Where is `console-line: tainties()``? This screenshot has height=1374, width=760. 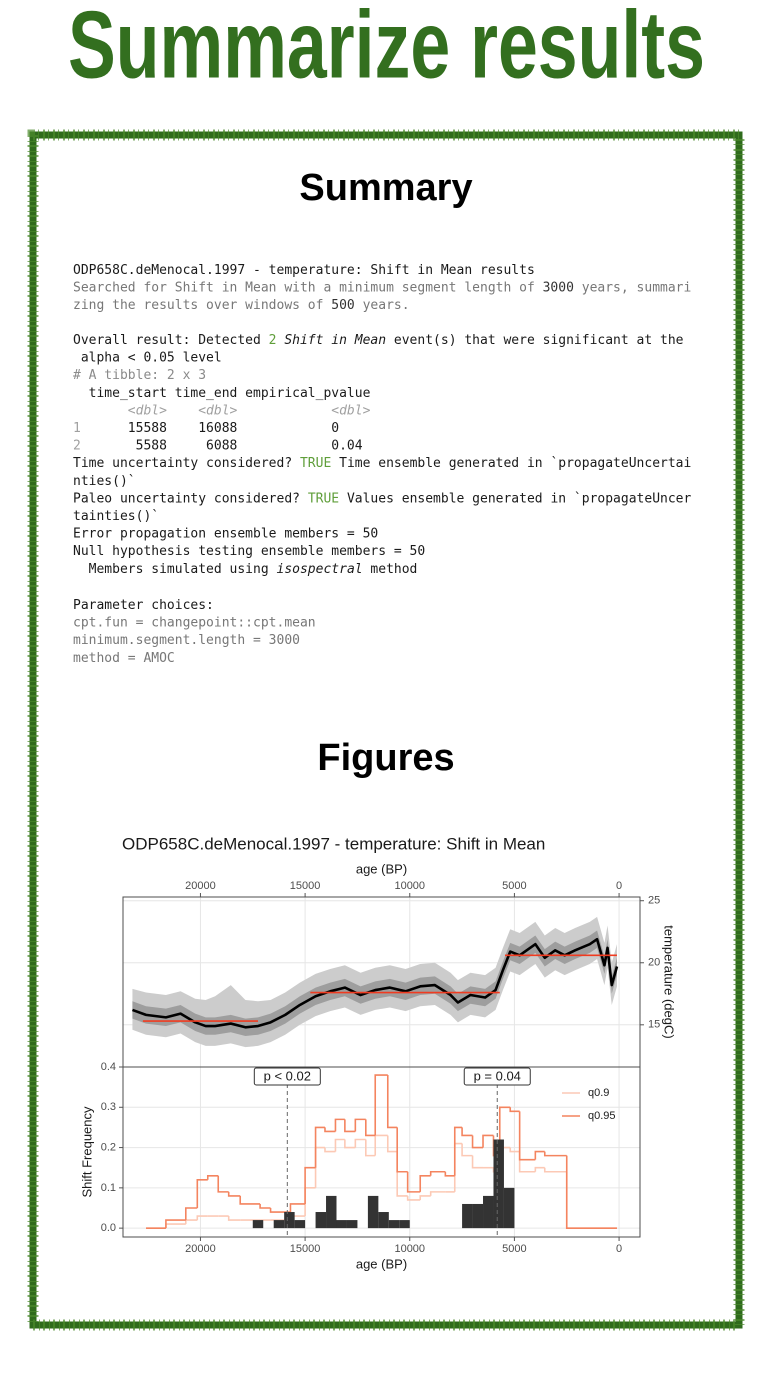
console-line: tainties()` is located at coordinates (116, 516).